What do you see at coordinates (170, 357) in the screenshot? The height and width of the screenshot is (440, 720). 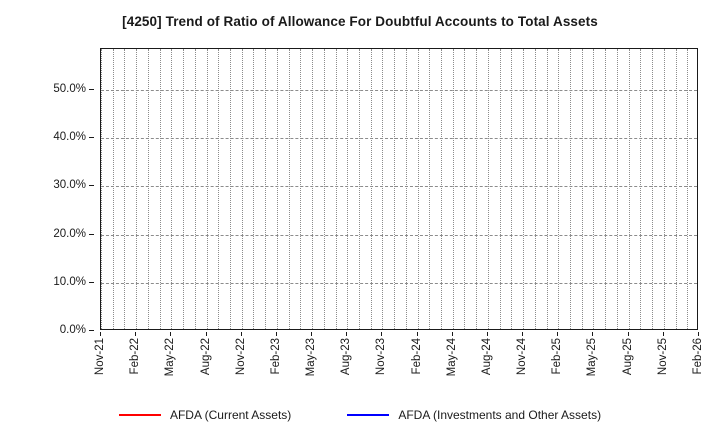 I see `x-axis-tick-label: May-22` at bounding box center [170, 357].